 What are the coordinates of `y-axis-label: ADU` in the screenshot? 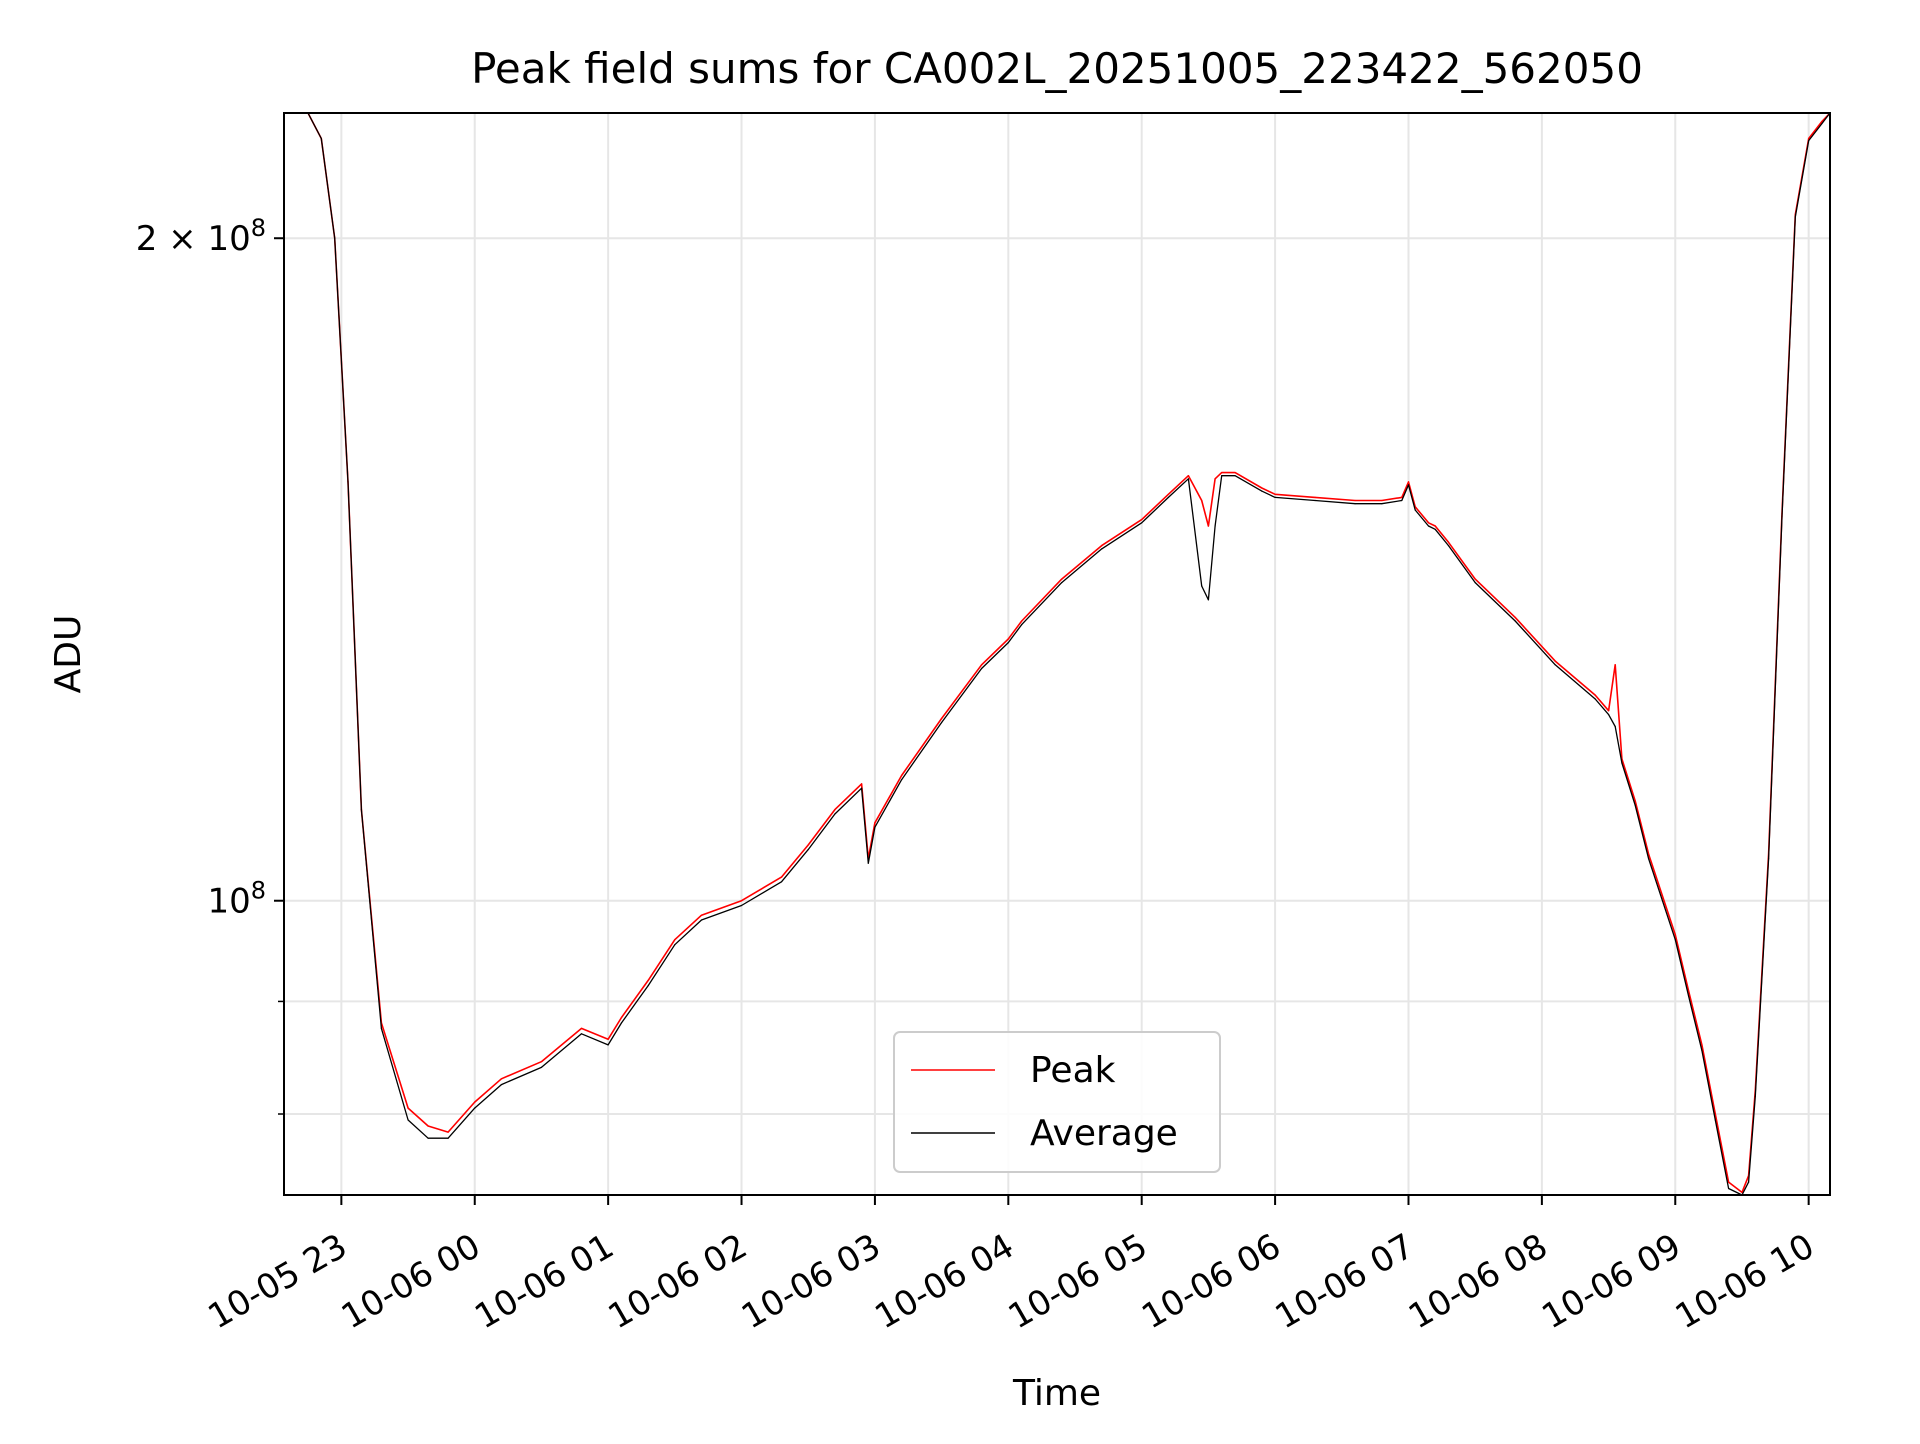 It's located at (68, 654).